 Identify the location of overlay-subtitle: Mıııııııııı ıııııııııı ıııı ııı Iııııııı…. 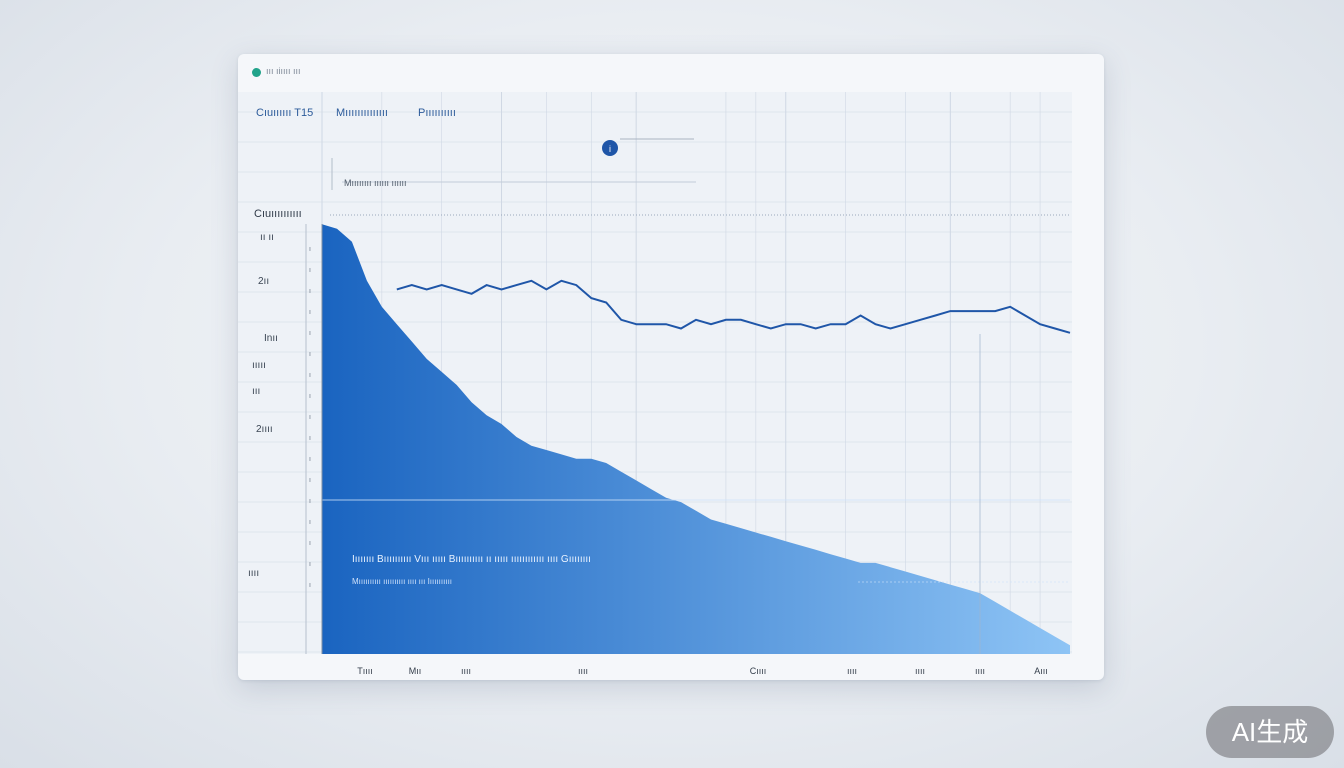
(402, 581).